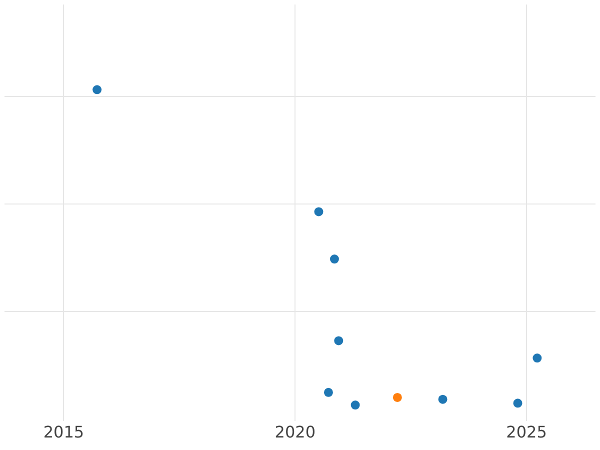 This screenshot has height=450, width=600. I want to click on x-tick-label: 2020, so click(295, 432).